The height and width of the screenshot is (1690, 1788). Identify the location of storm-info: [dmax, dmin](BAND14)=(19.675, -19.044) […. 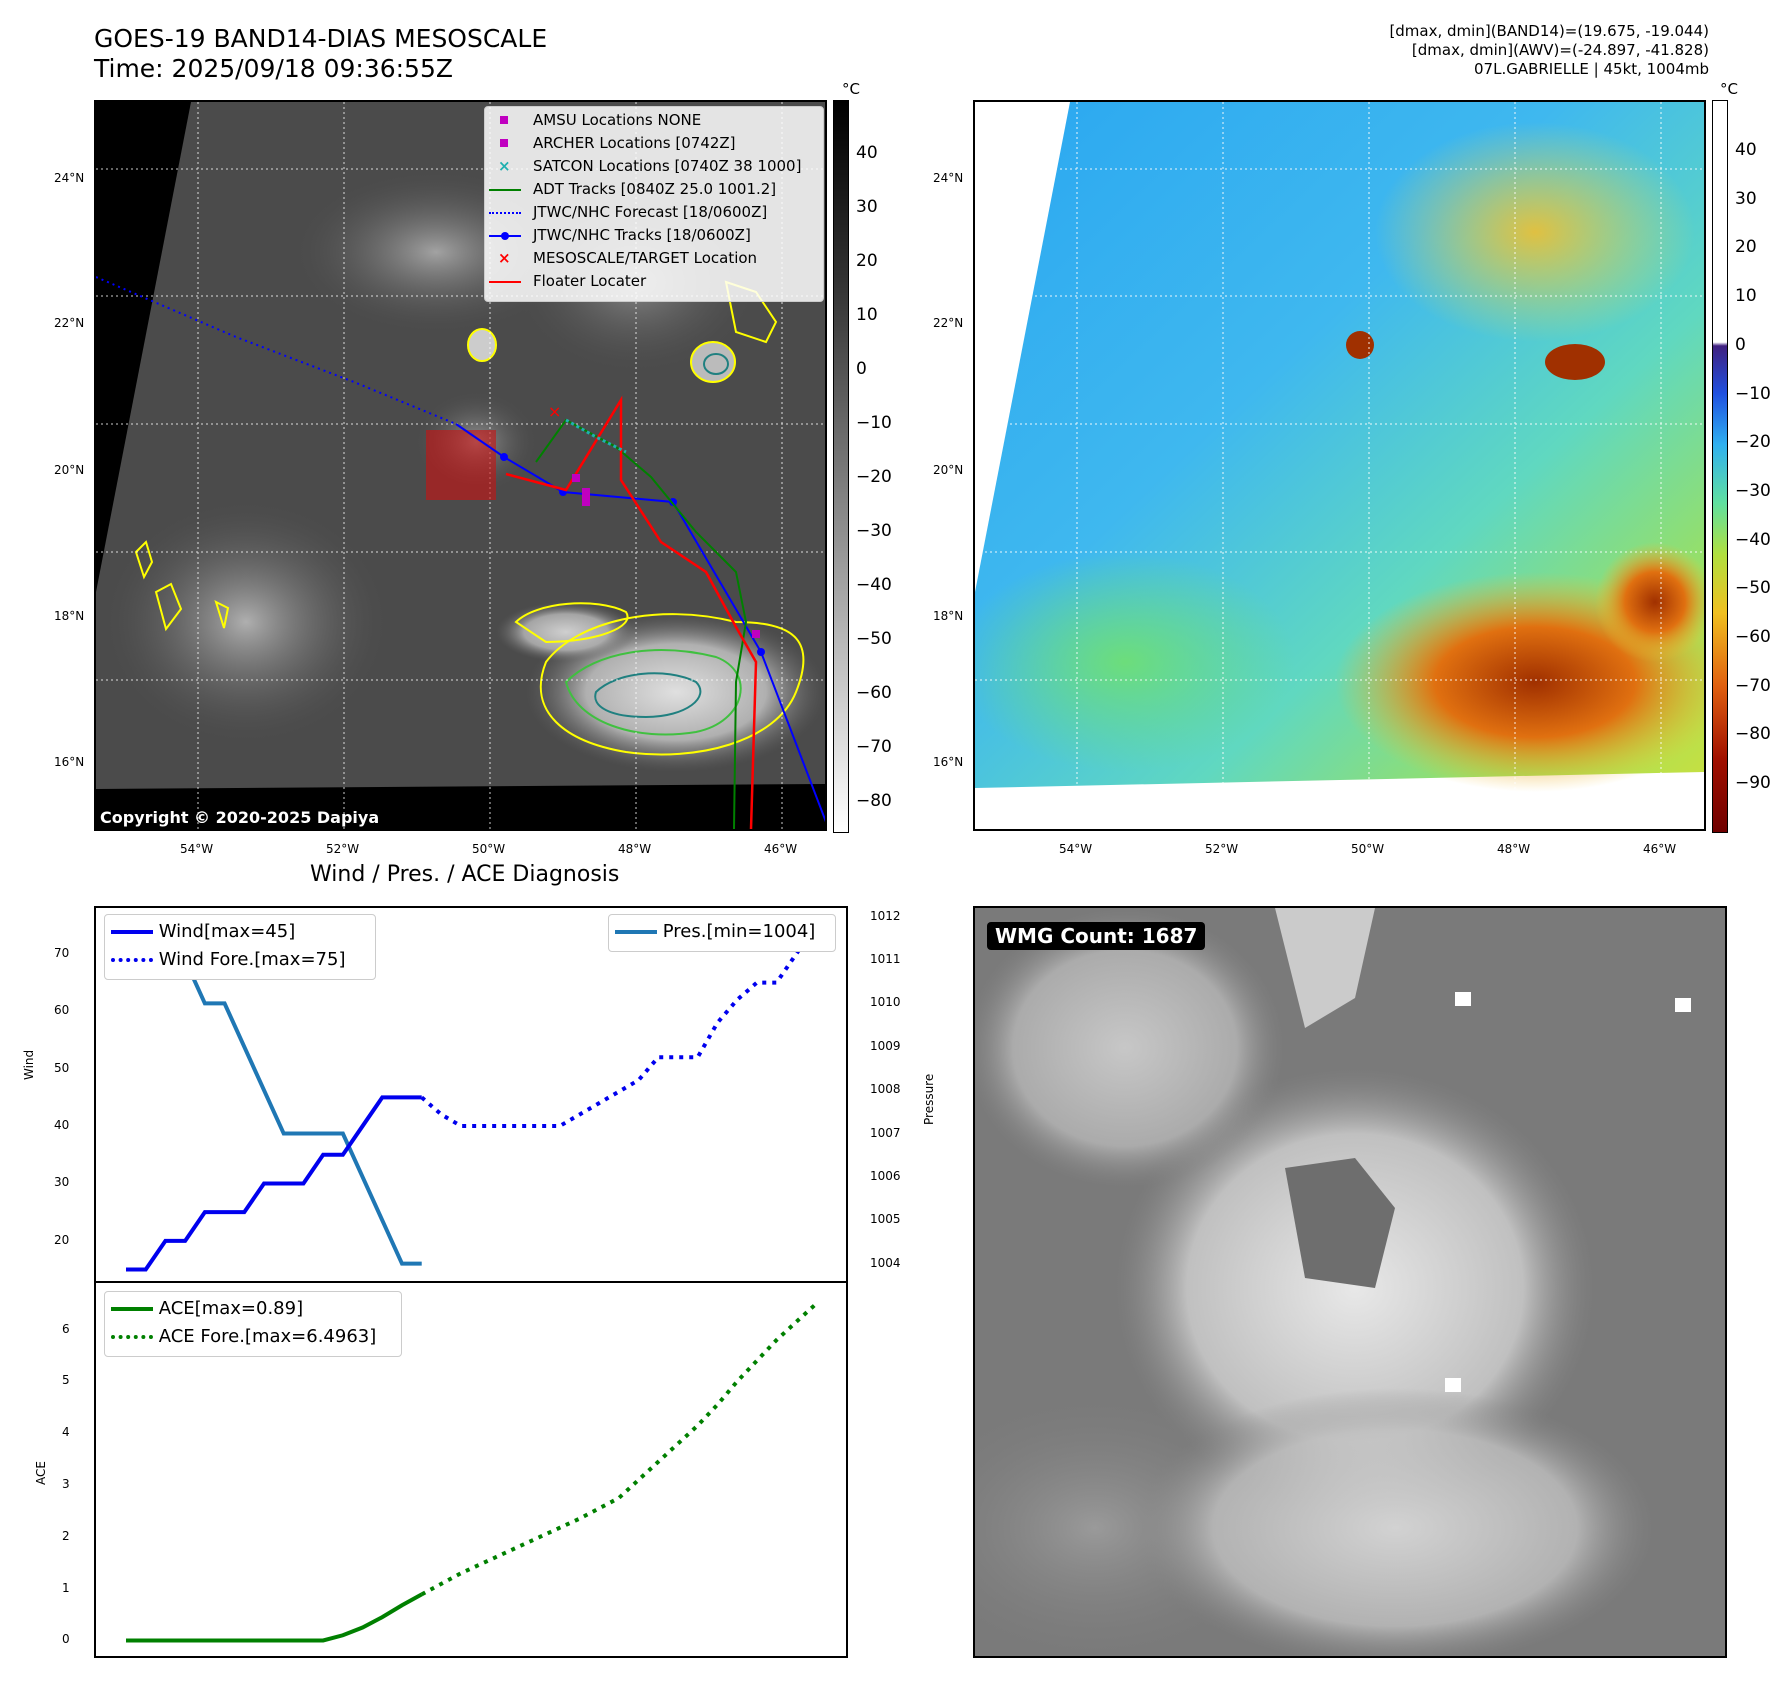
(1549, 50).